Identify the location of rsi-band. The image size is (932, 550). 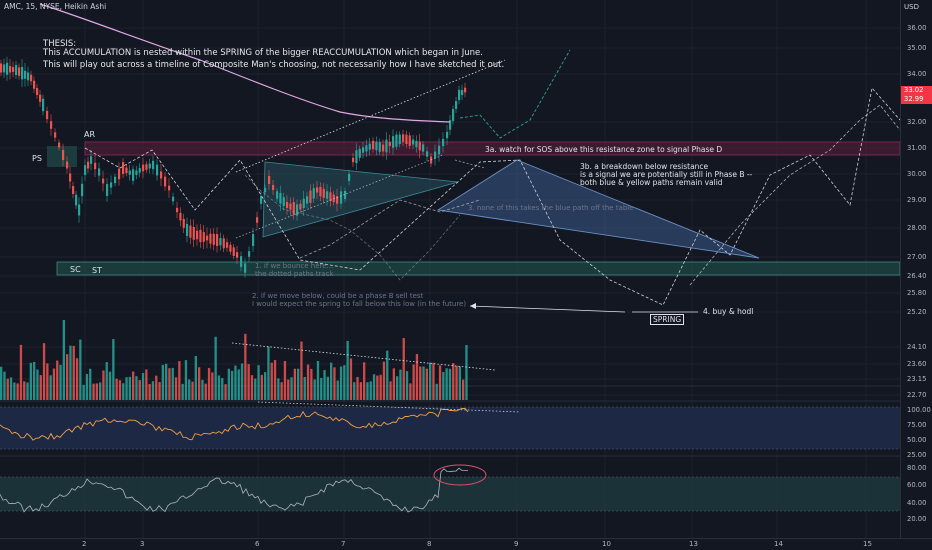
(450, 428).